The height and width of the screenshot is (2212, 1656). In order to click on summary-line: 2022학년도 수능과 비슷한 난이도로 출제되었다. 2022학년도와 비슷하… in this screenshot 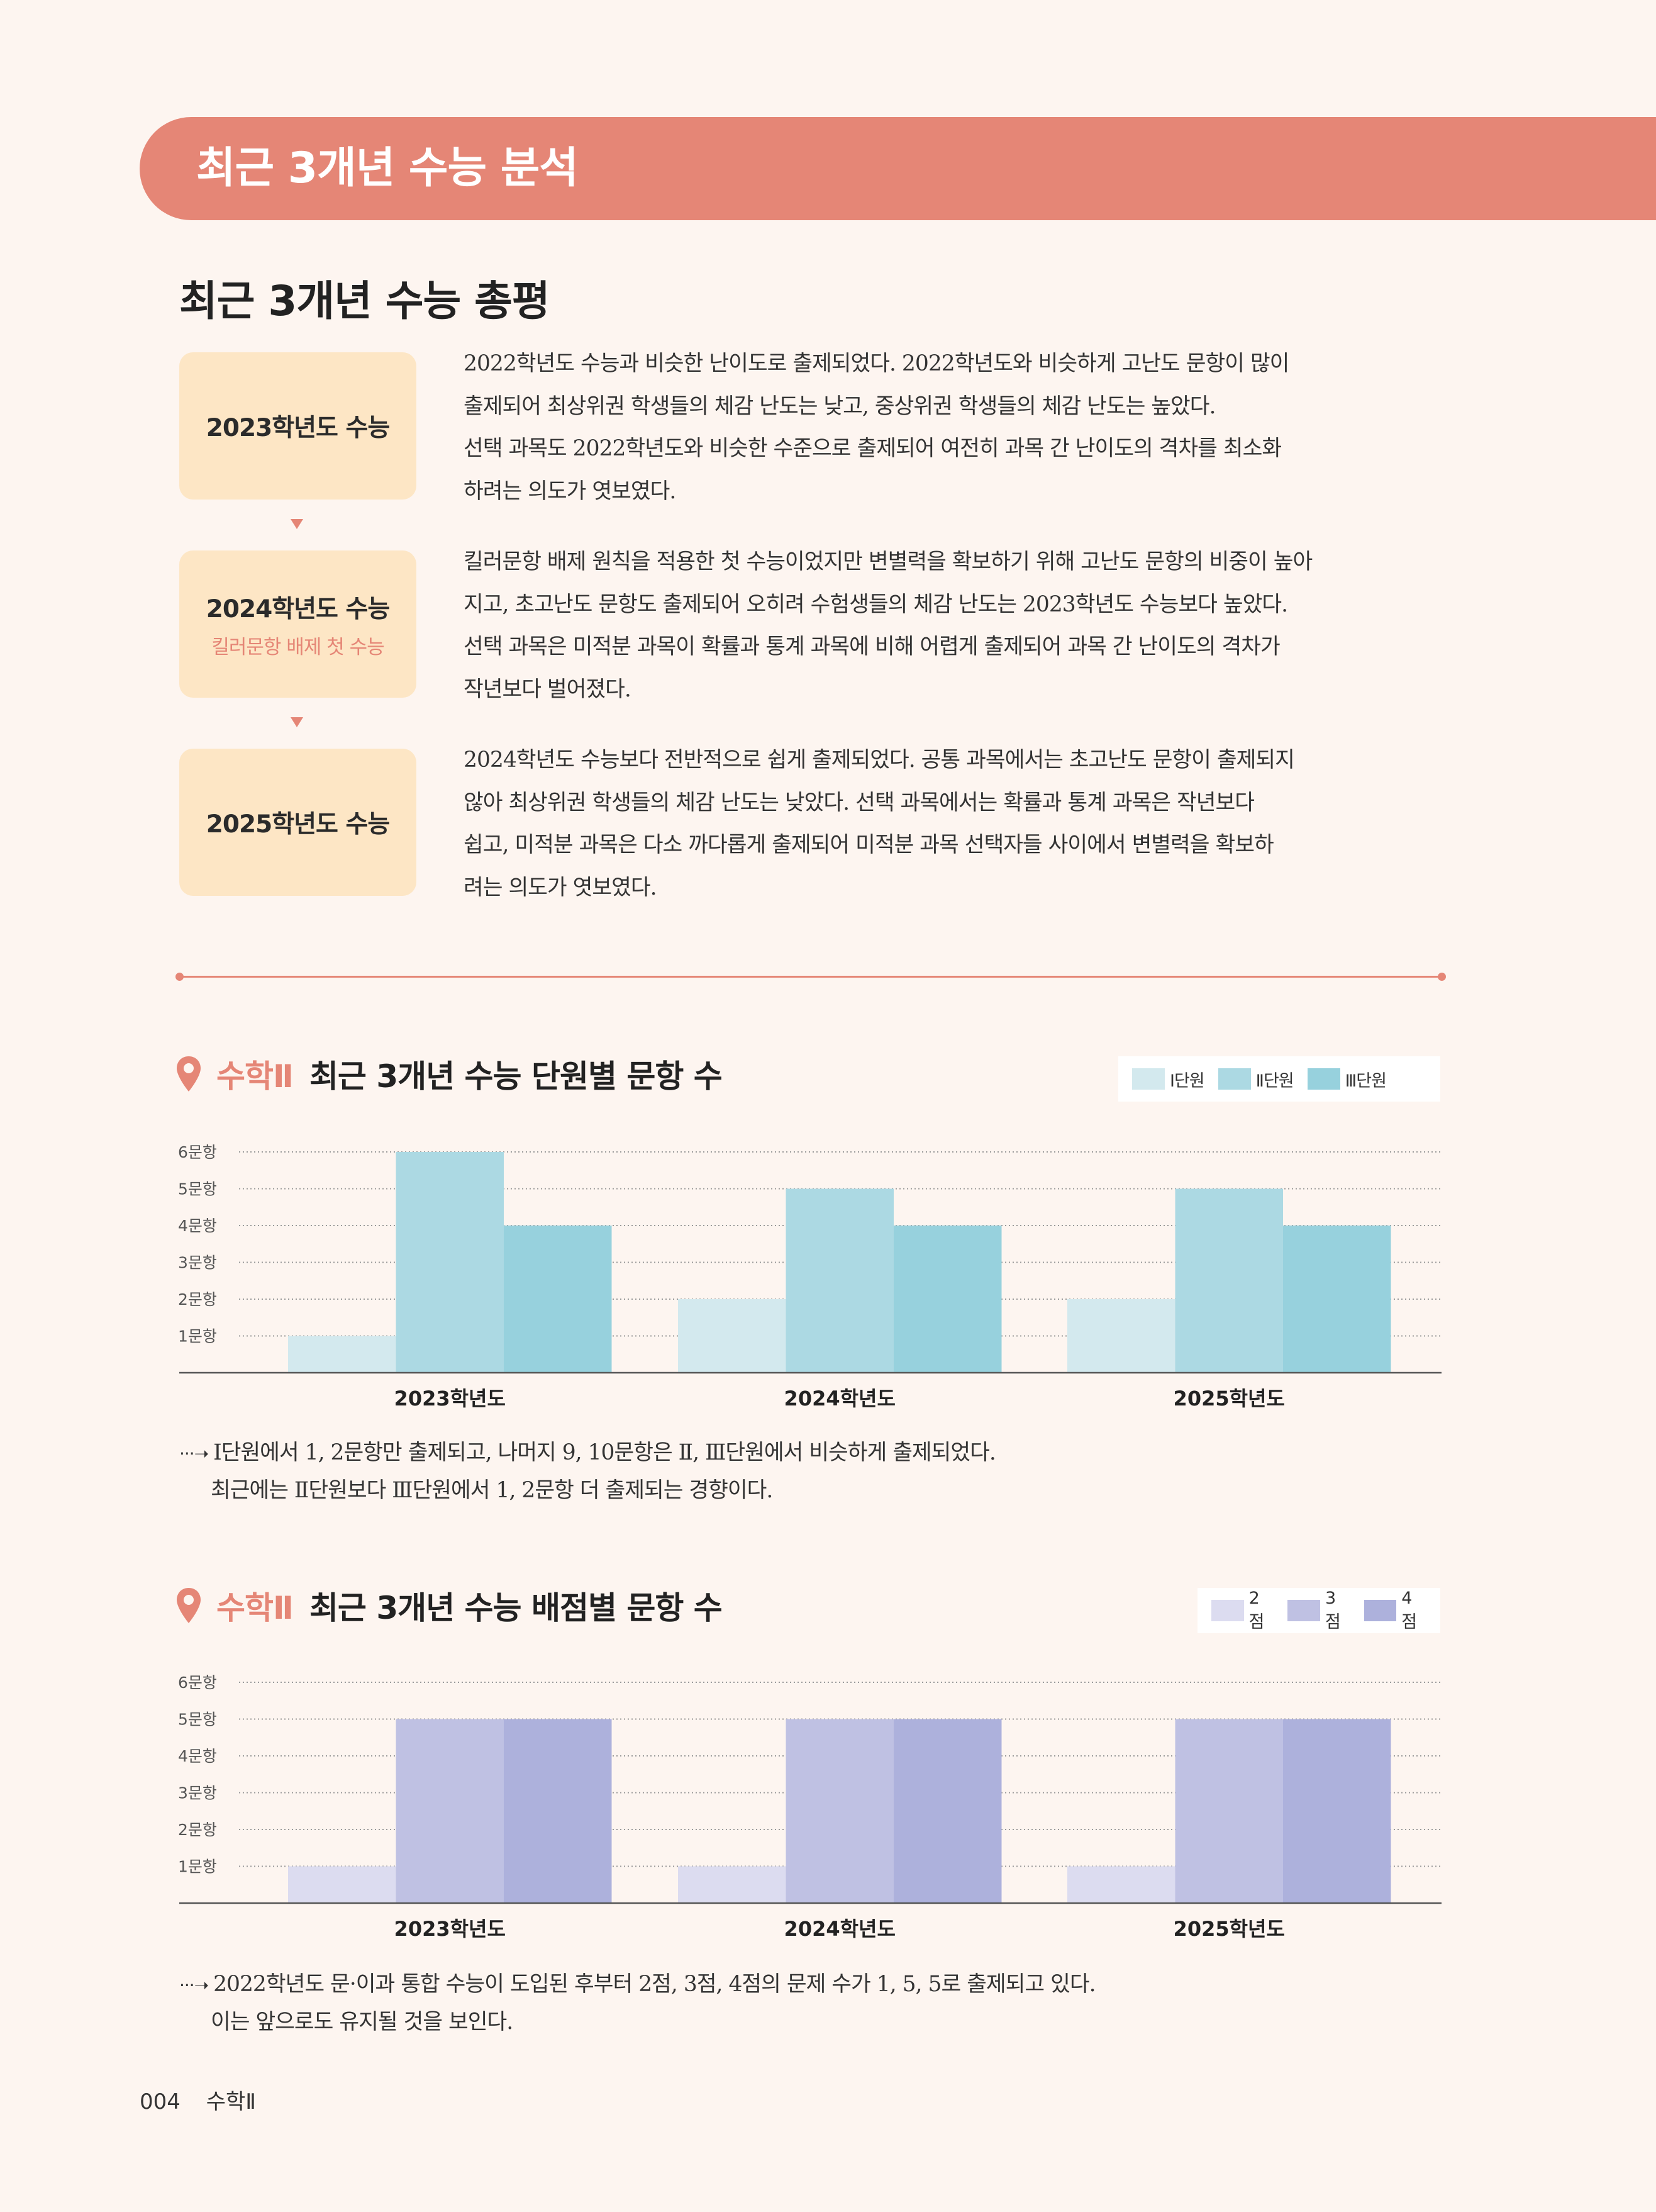, I will do `click(877, 363)`.